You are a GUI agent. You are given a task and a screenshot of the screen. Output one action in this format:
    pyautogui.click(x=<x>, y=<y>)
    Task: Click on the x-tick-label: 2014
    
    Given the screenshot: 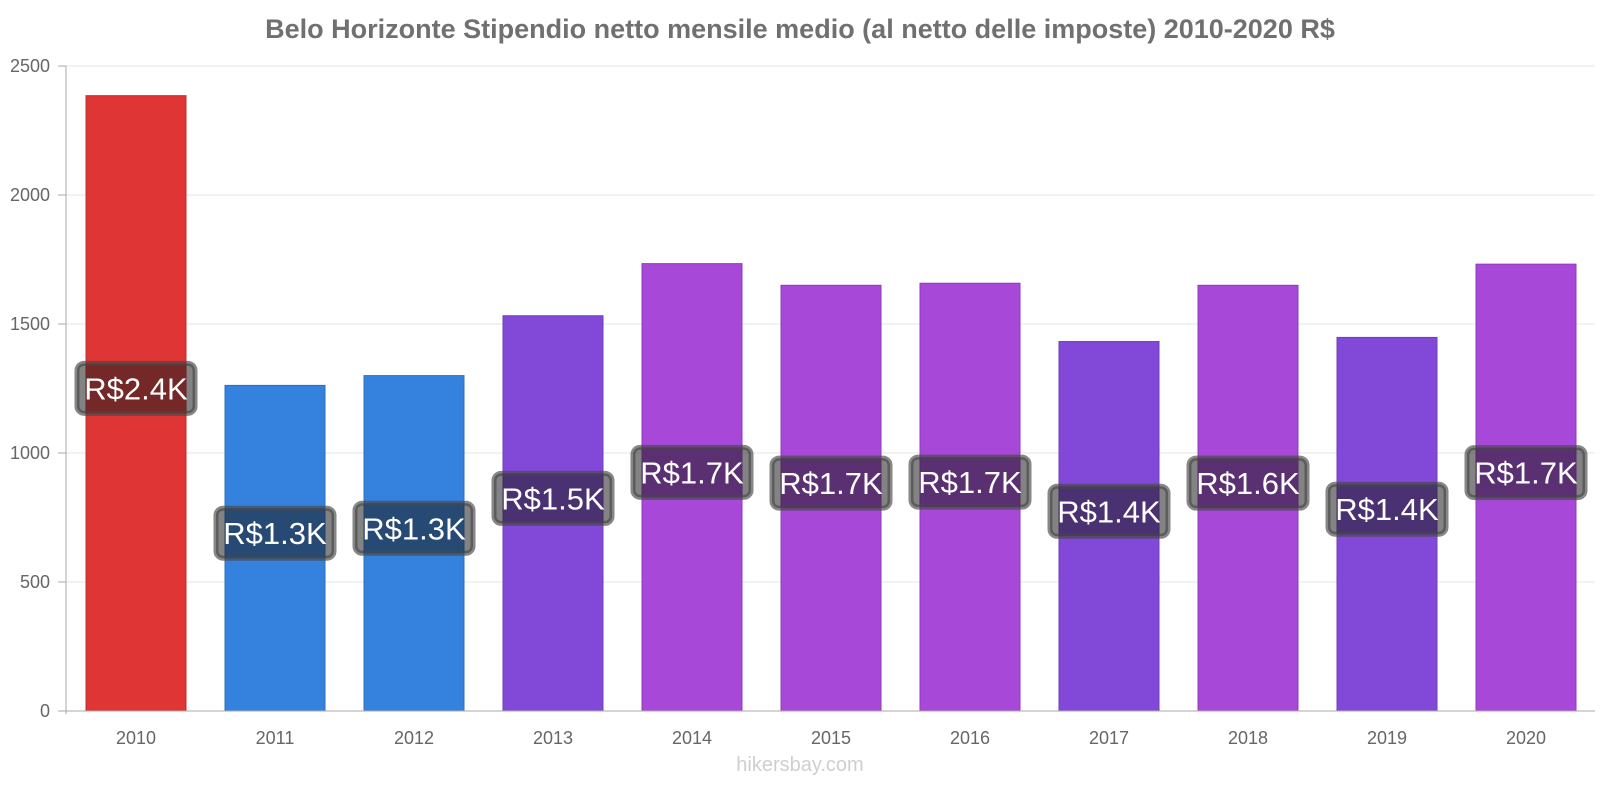 What is the action you would take?
    pyautogui.click(x=692, y=738)
    